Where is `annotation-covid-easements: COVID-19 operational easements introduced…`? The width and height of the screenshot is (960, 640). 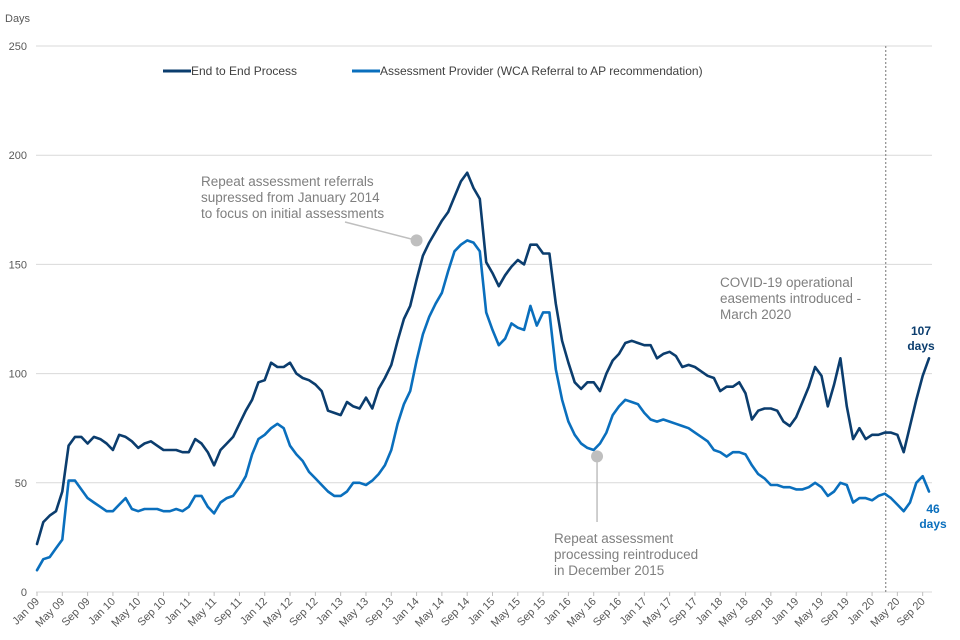
annotation-covid-easements: COVID-19 operational easements introduced… is located at coordinates (790, 298).